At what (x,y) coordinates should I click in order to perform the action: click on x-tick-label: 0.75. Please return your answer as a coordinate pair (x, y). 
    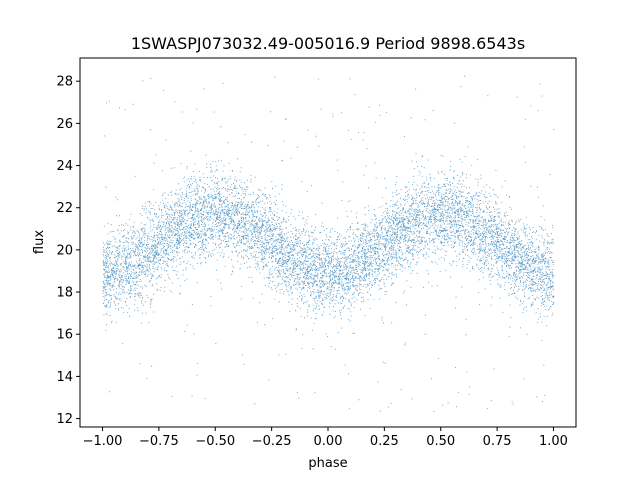
    Looking at the image, I should click on (497, 441).